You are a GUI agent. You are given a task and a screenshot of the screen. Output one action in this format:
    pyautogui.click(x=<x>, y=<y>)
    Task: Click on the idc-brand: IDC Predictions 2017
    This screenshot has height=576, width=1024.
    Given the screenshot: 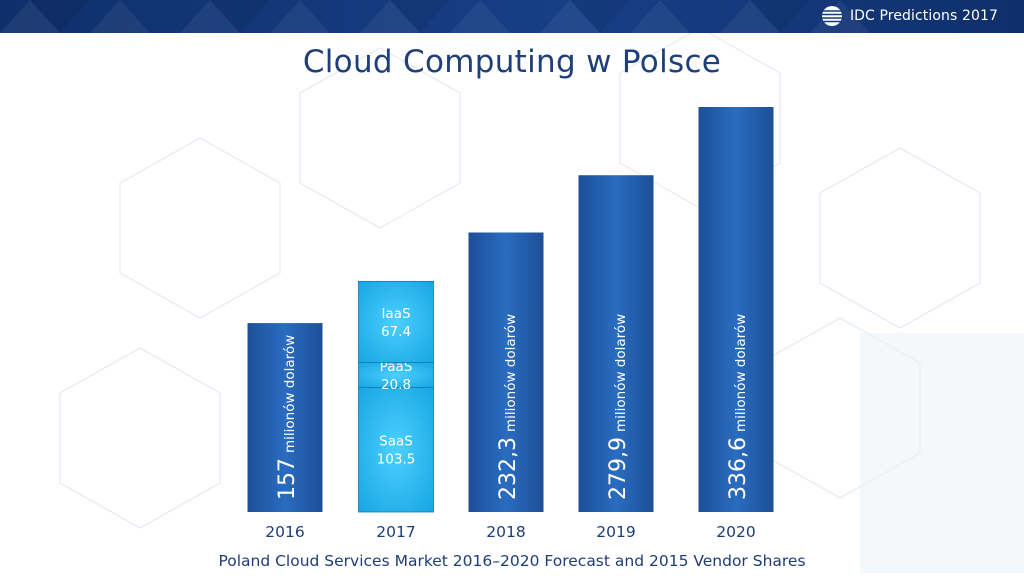 What is the action you would take?
    pyautogui.click(x=909, y=16)
    